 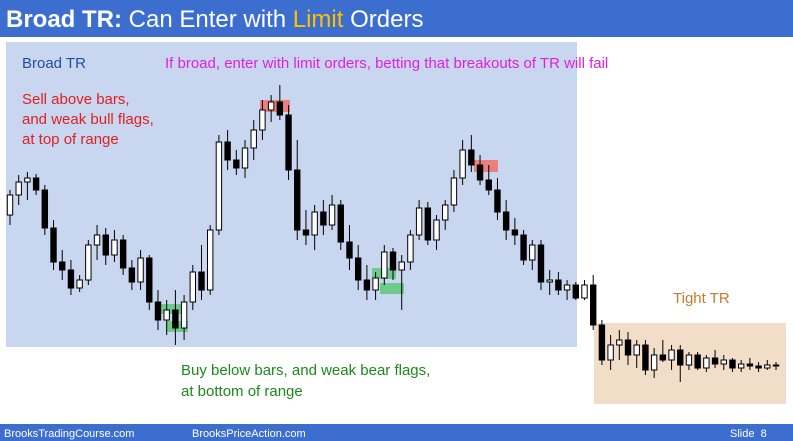 What do you see at coordinates (207, 19) in the screenshot?
I see `title-rest: Can Enter with` at bounding box center [207, 19].